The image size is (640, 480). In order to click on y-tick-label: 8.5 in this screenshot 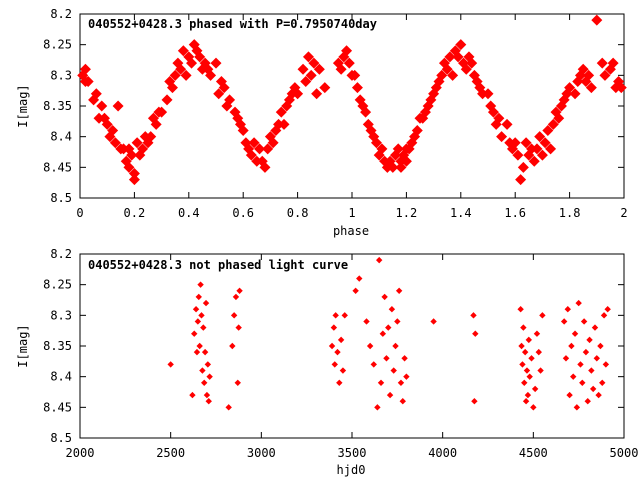, I will do `click(61, 198)`.